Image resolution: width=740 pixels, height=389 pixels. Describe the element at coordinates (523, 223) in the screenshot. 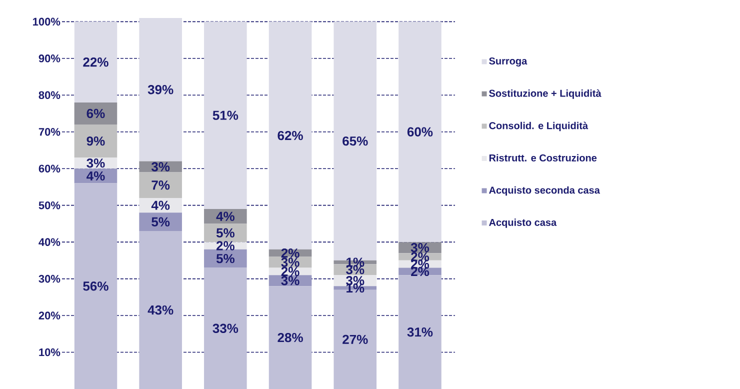

I see `legend-label: Acquisto casa` at that location.